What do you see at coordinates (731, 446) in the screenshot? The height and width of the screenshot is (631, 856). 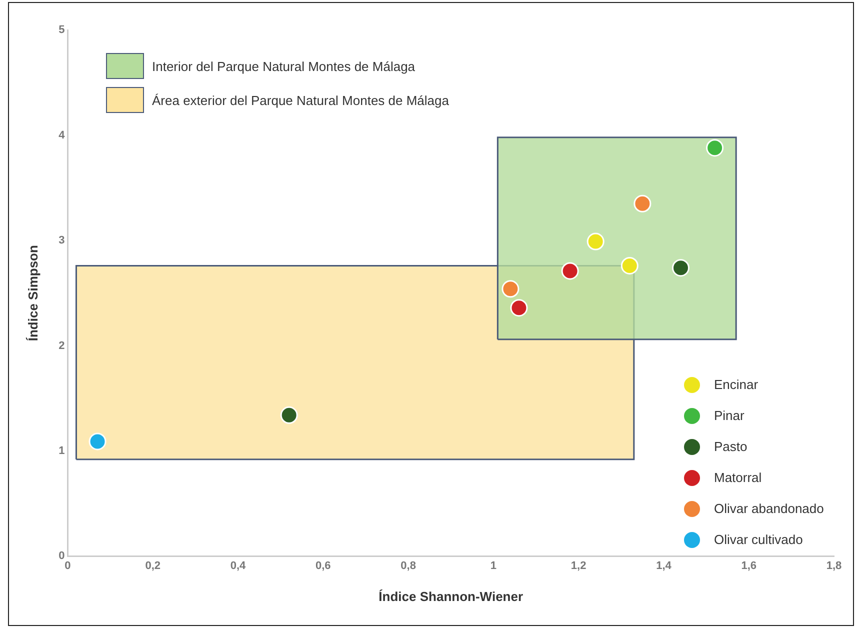 I see `legend-label: Pasto` at bounding box center [731, 446].